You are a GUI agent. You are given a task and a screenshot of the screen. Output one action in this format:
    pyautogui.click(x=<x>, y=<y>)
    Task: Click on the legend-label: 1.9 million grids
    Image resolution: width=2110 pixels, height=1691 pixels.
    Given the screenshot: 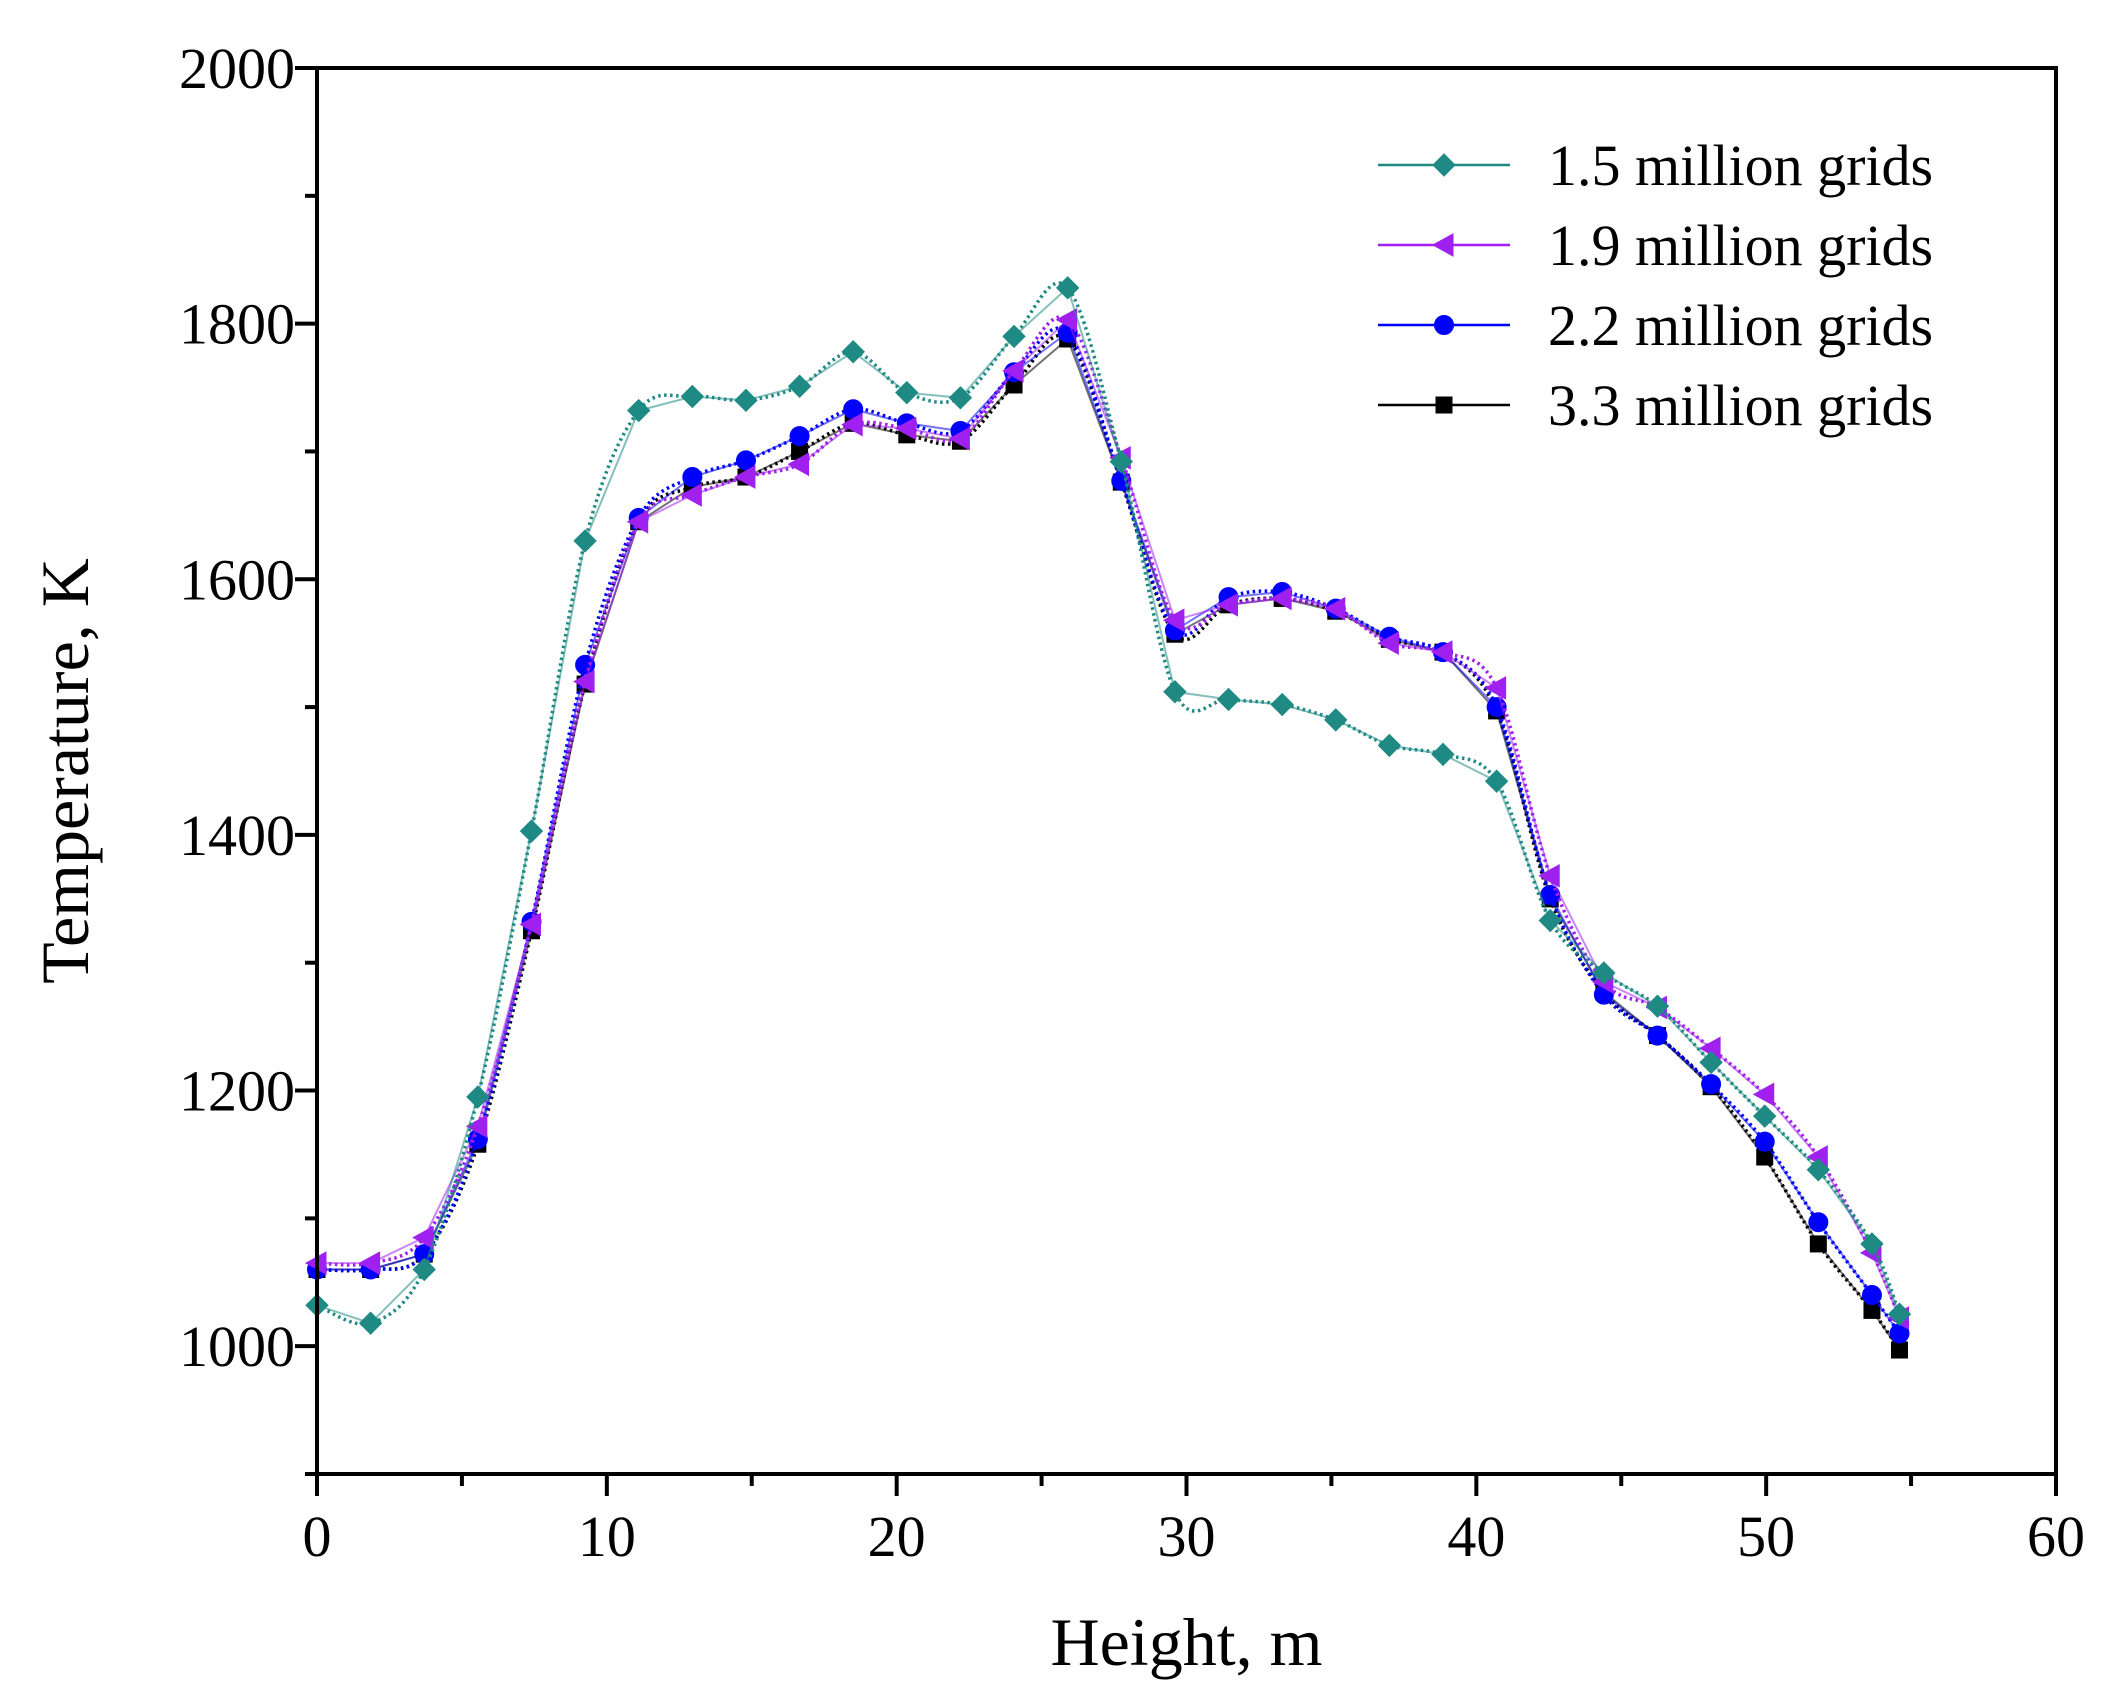 What is the action you would take?
    pyautogui.click(x=1740, y=245)
    